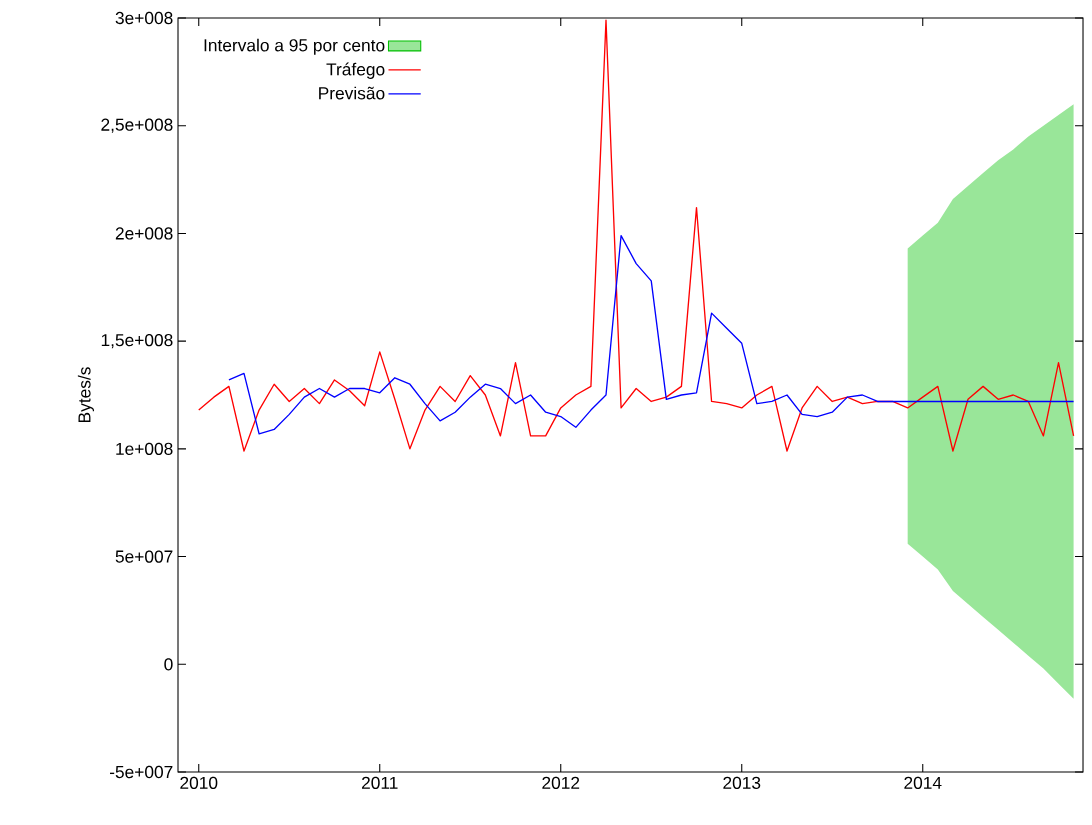 This screenshot has height=825, width=1092. Describe the element at coordinates (352, 93) in the screenshot. I see `legend-label: Previsão` at that location.